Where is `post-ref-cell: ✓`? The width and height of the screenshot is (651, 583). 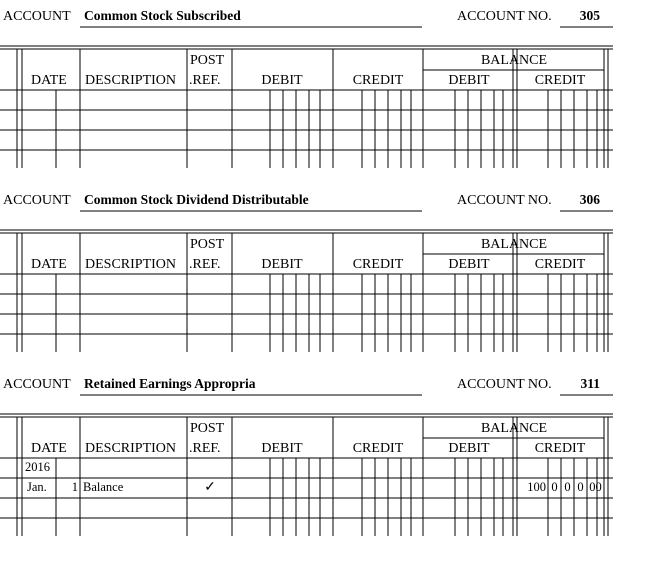
post-ref-cell: ✓ is located at coordinates (210, 487).